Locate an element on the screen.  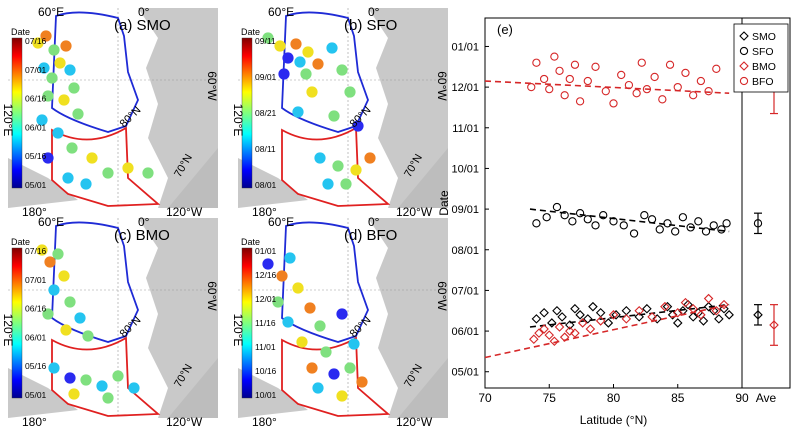
colorbar-tick-label: 10/01 is located at coordinates (266, 395).